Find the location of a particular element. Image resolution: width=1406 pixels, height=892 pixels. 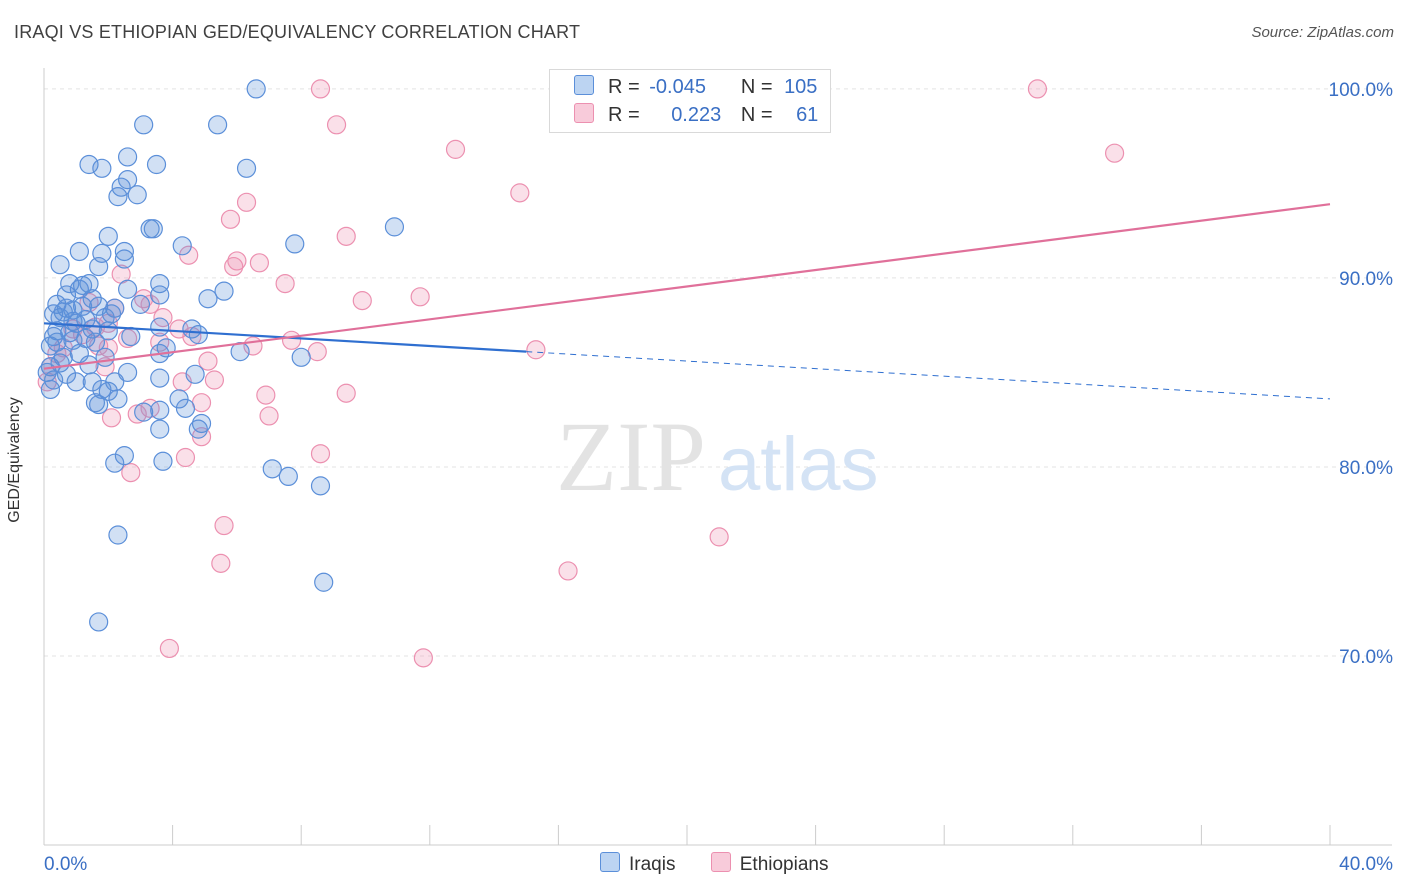

correlation-legend: R = -0.045 N = 105 R = 0.223 N = 61 is located at coordinates (690, 101).